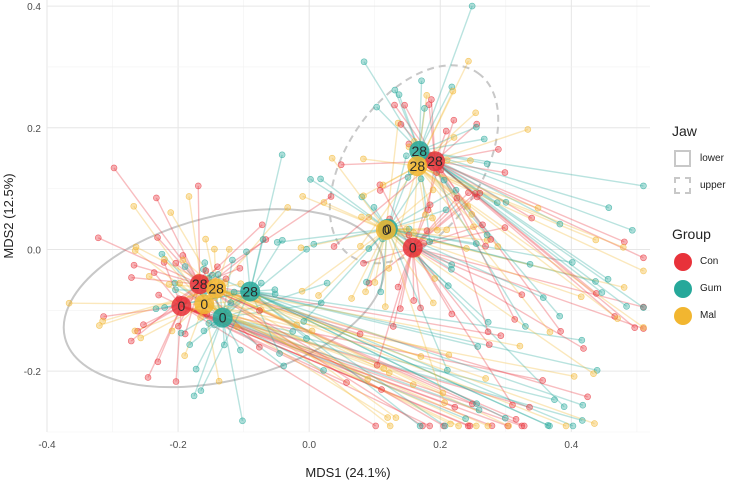  I want to click on dashed-line-key, so click(683, 186).